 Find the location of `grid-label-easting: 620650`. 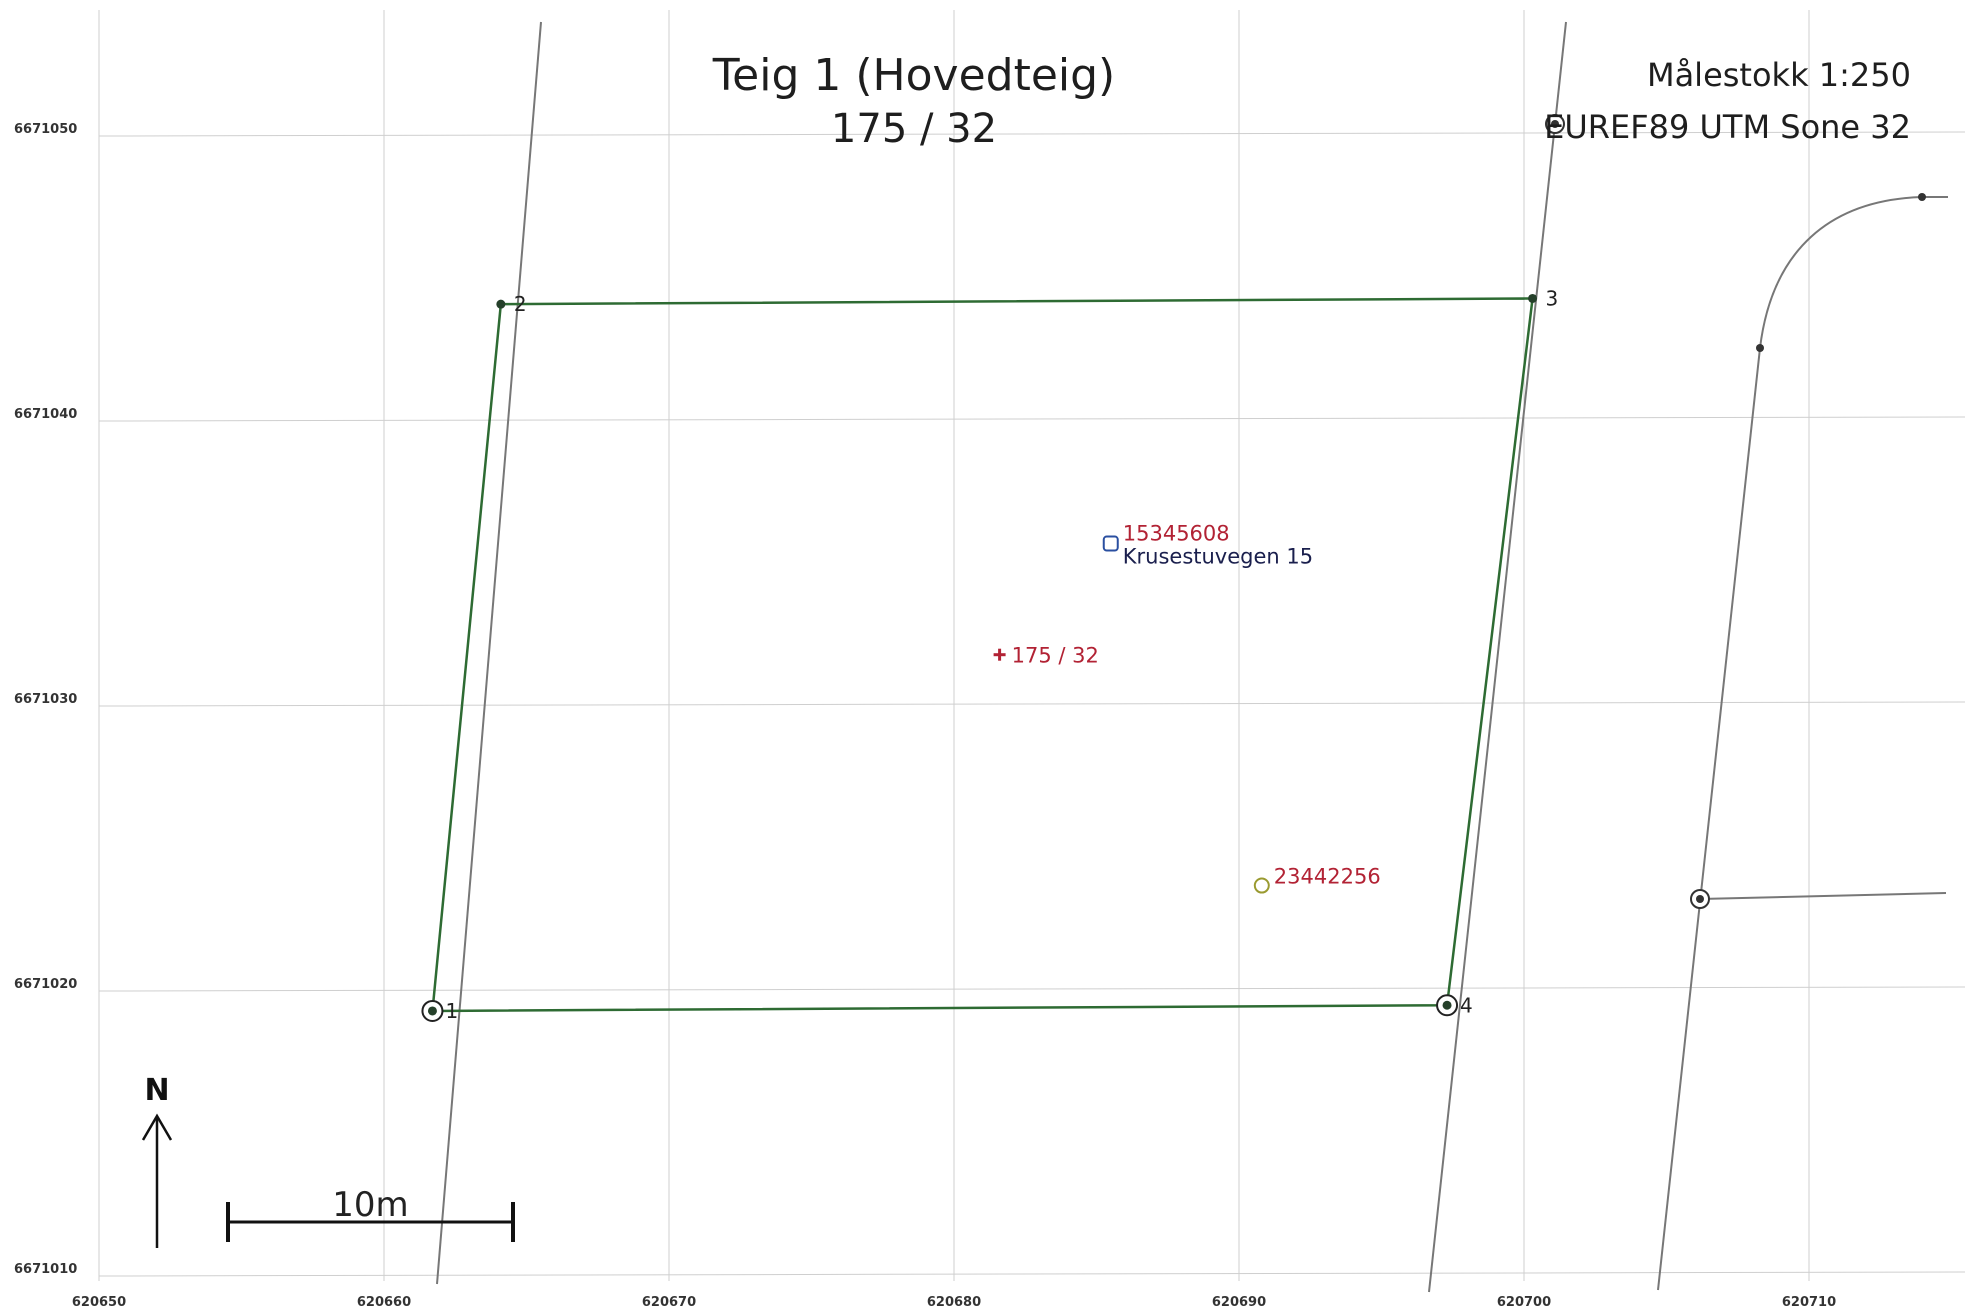

grid-label-easting: 620650 is located at coordinates (99, 1302).